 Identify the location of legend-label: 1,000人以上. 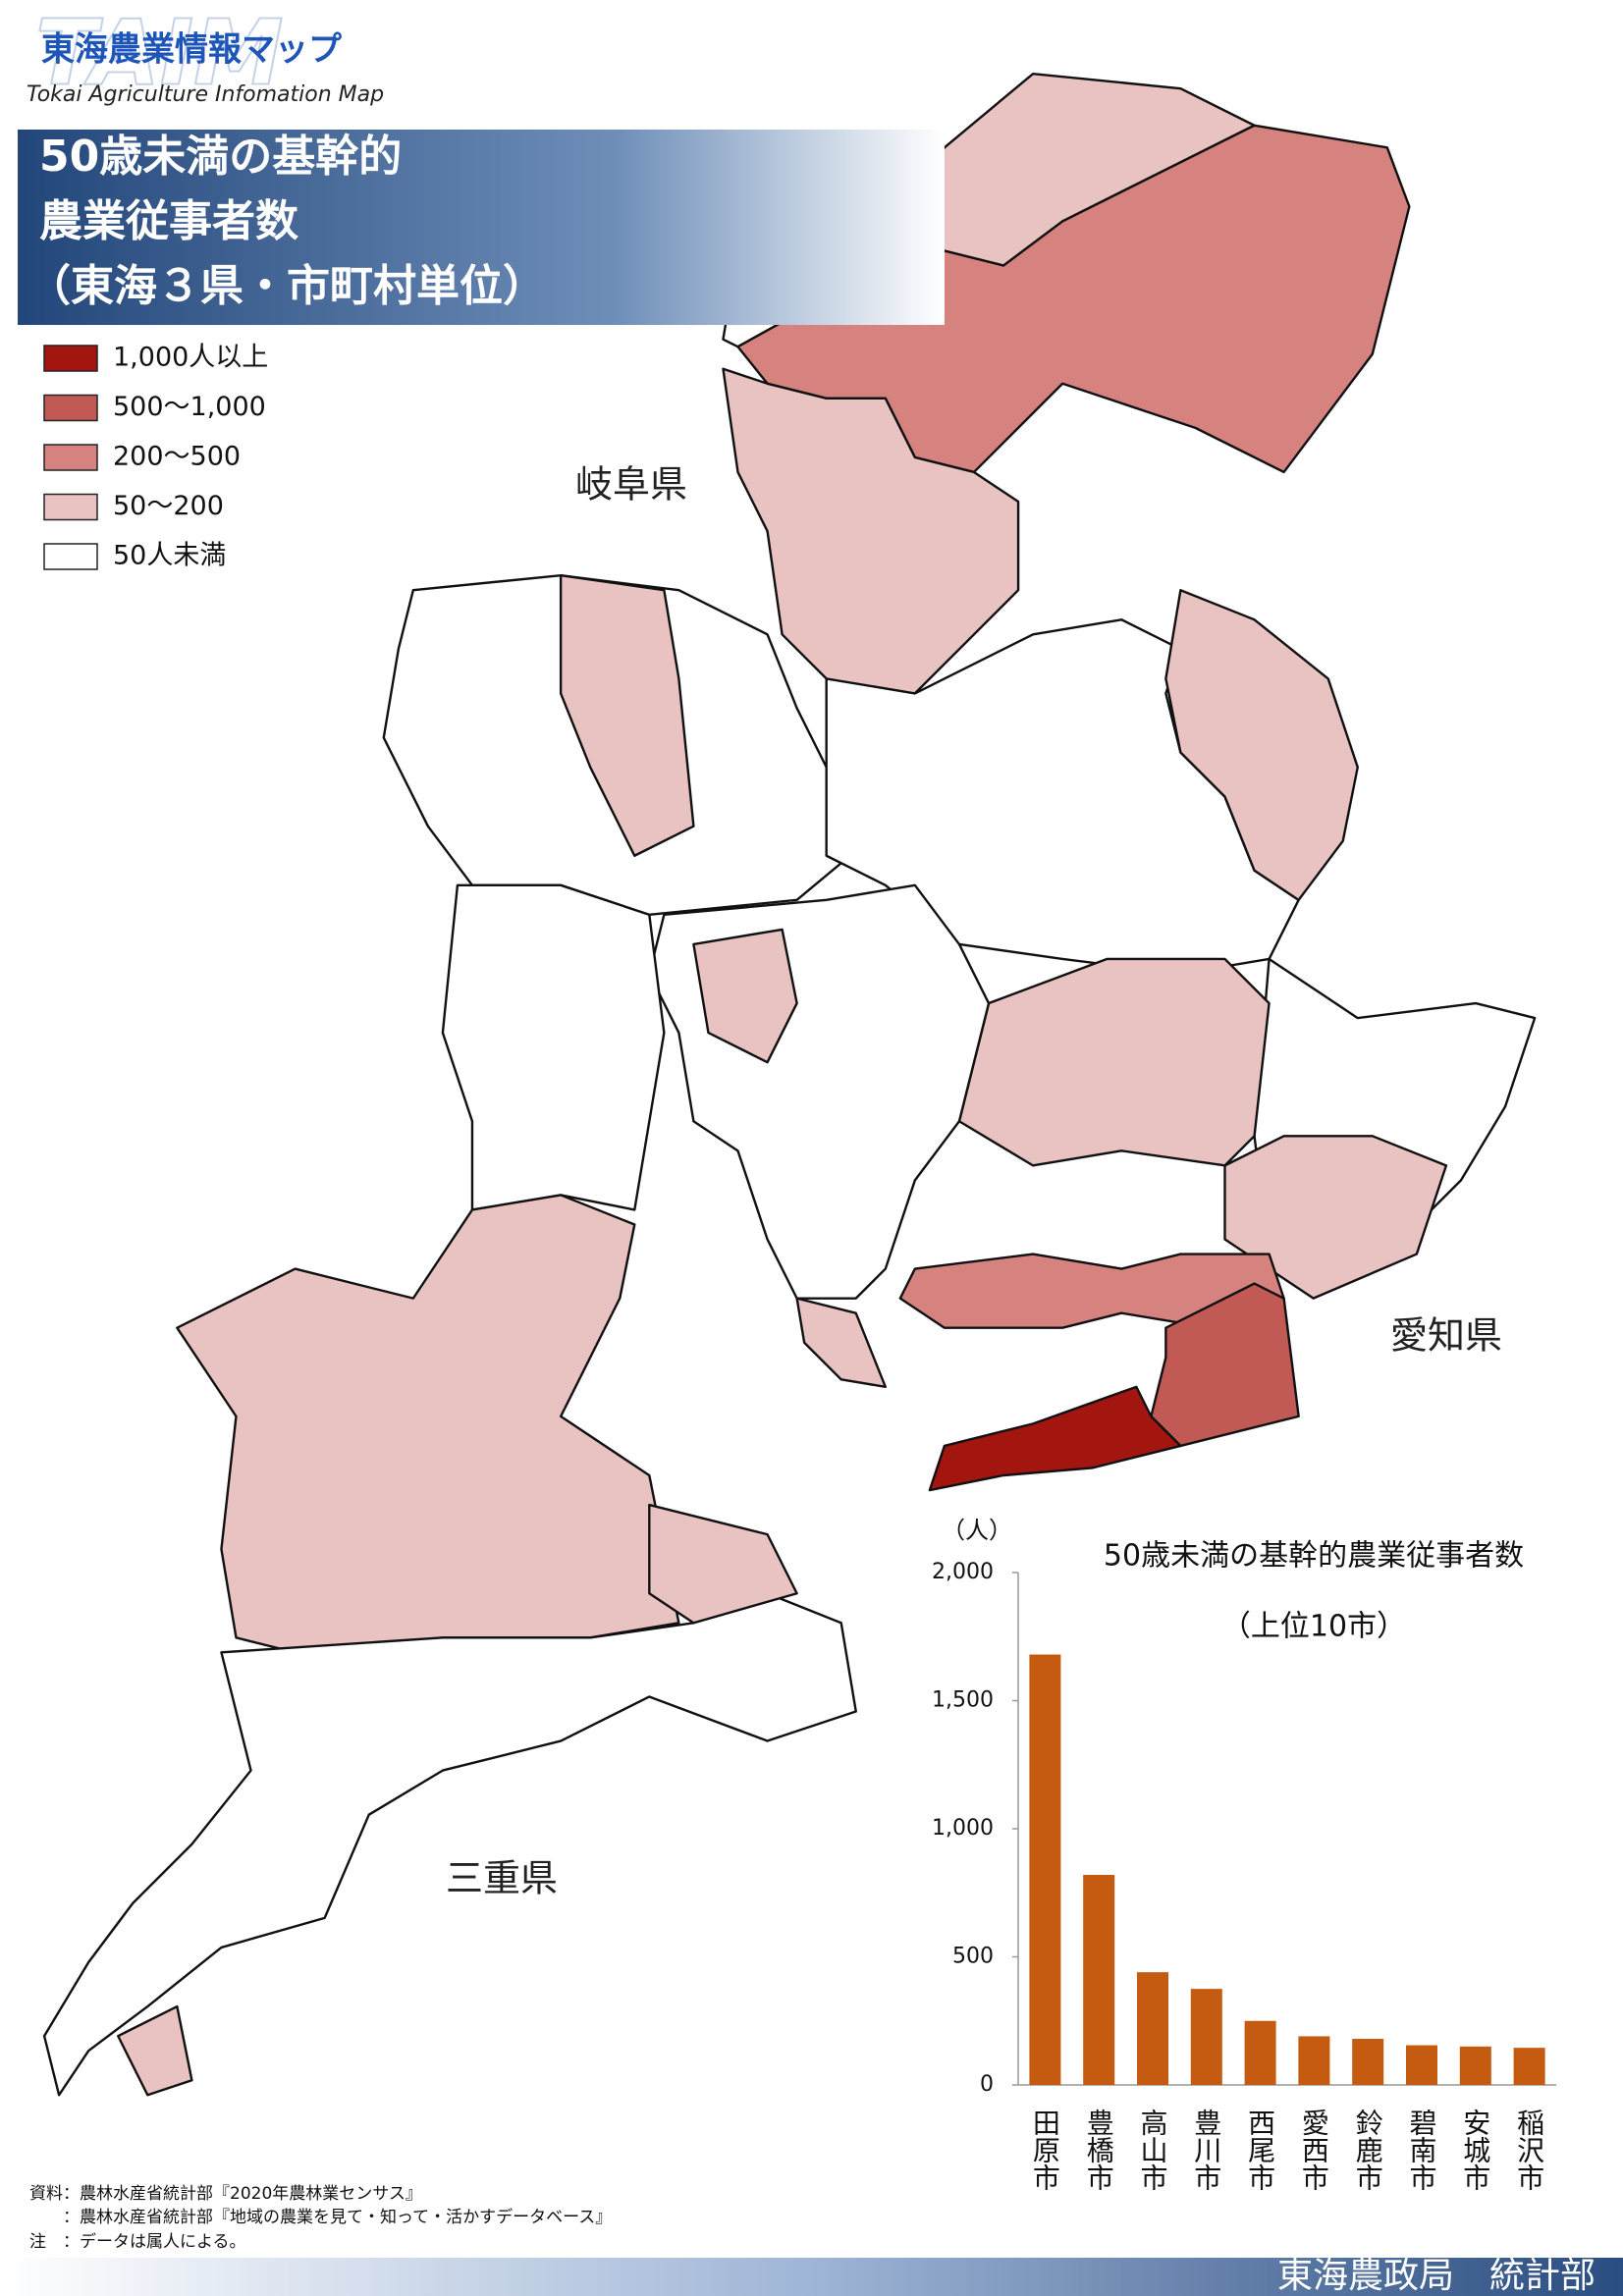
(190, 358).